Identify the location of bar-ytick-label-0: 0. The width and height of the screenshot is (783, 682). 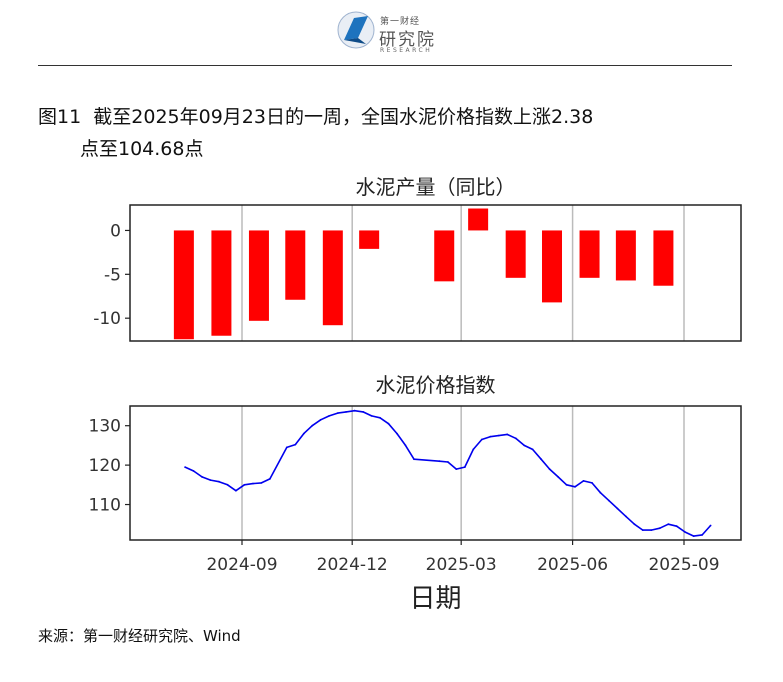
(115, 231).